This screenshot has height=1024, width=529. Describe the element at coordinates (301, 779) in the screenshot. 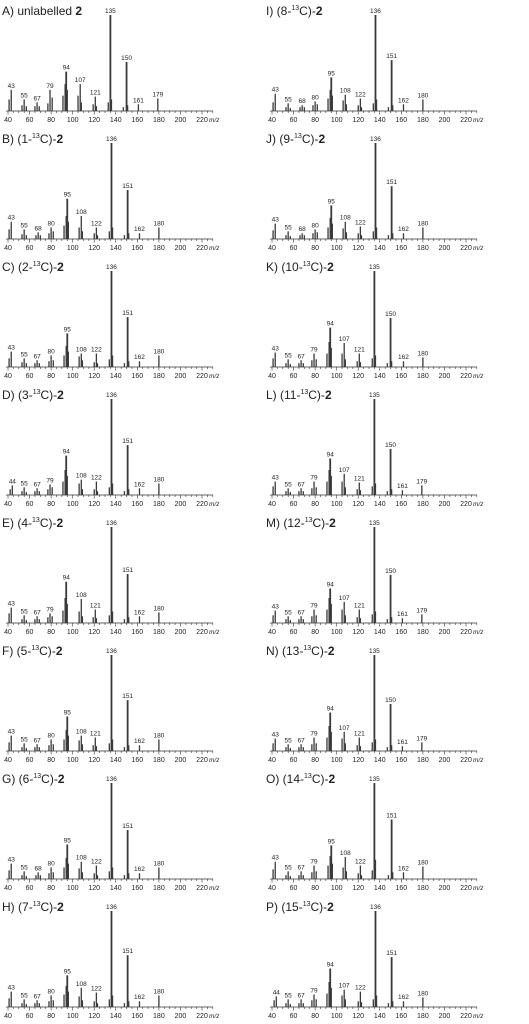

I see `panel-title: O) (14-13C)-2` at that location.